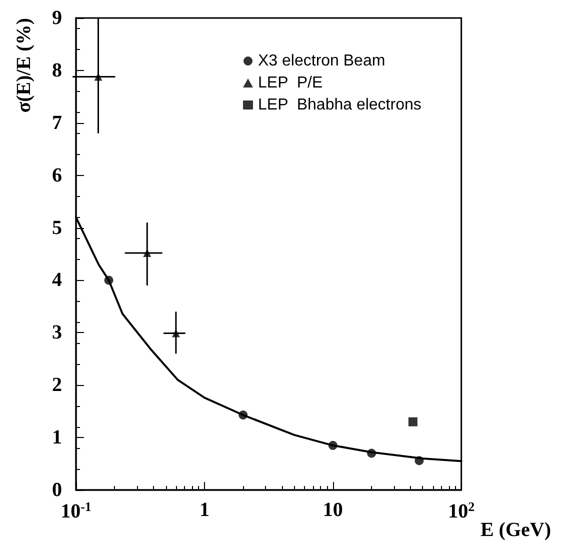 The height and width of the screenshot is (560, 562). I want to click on y-tick-label: 3, so click(57, 333).